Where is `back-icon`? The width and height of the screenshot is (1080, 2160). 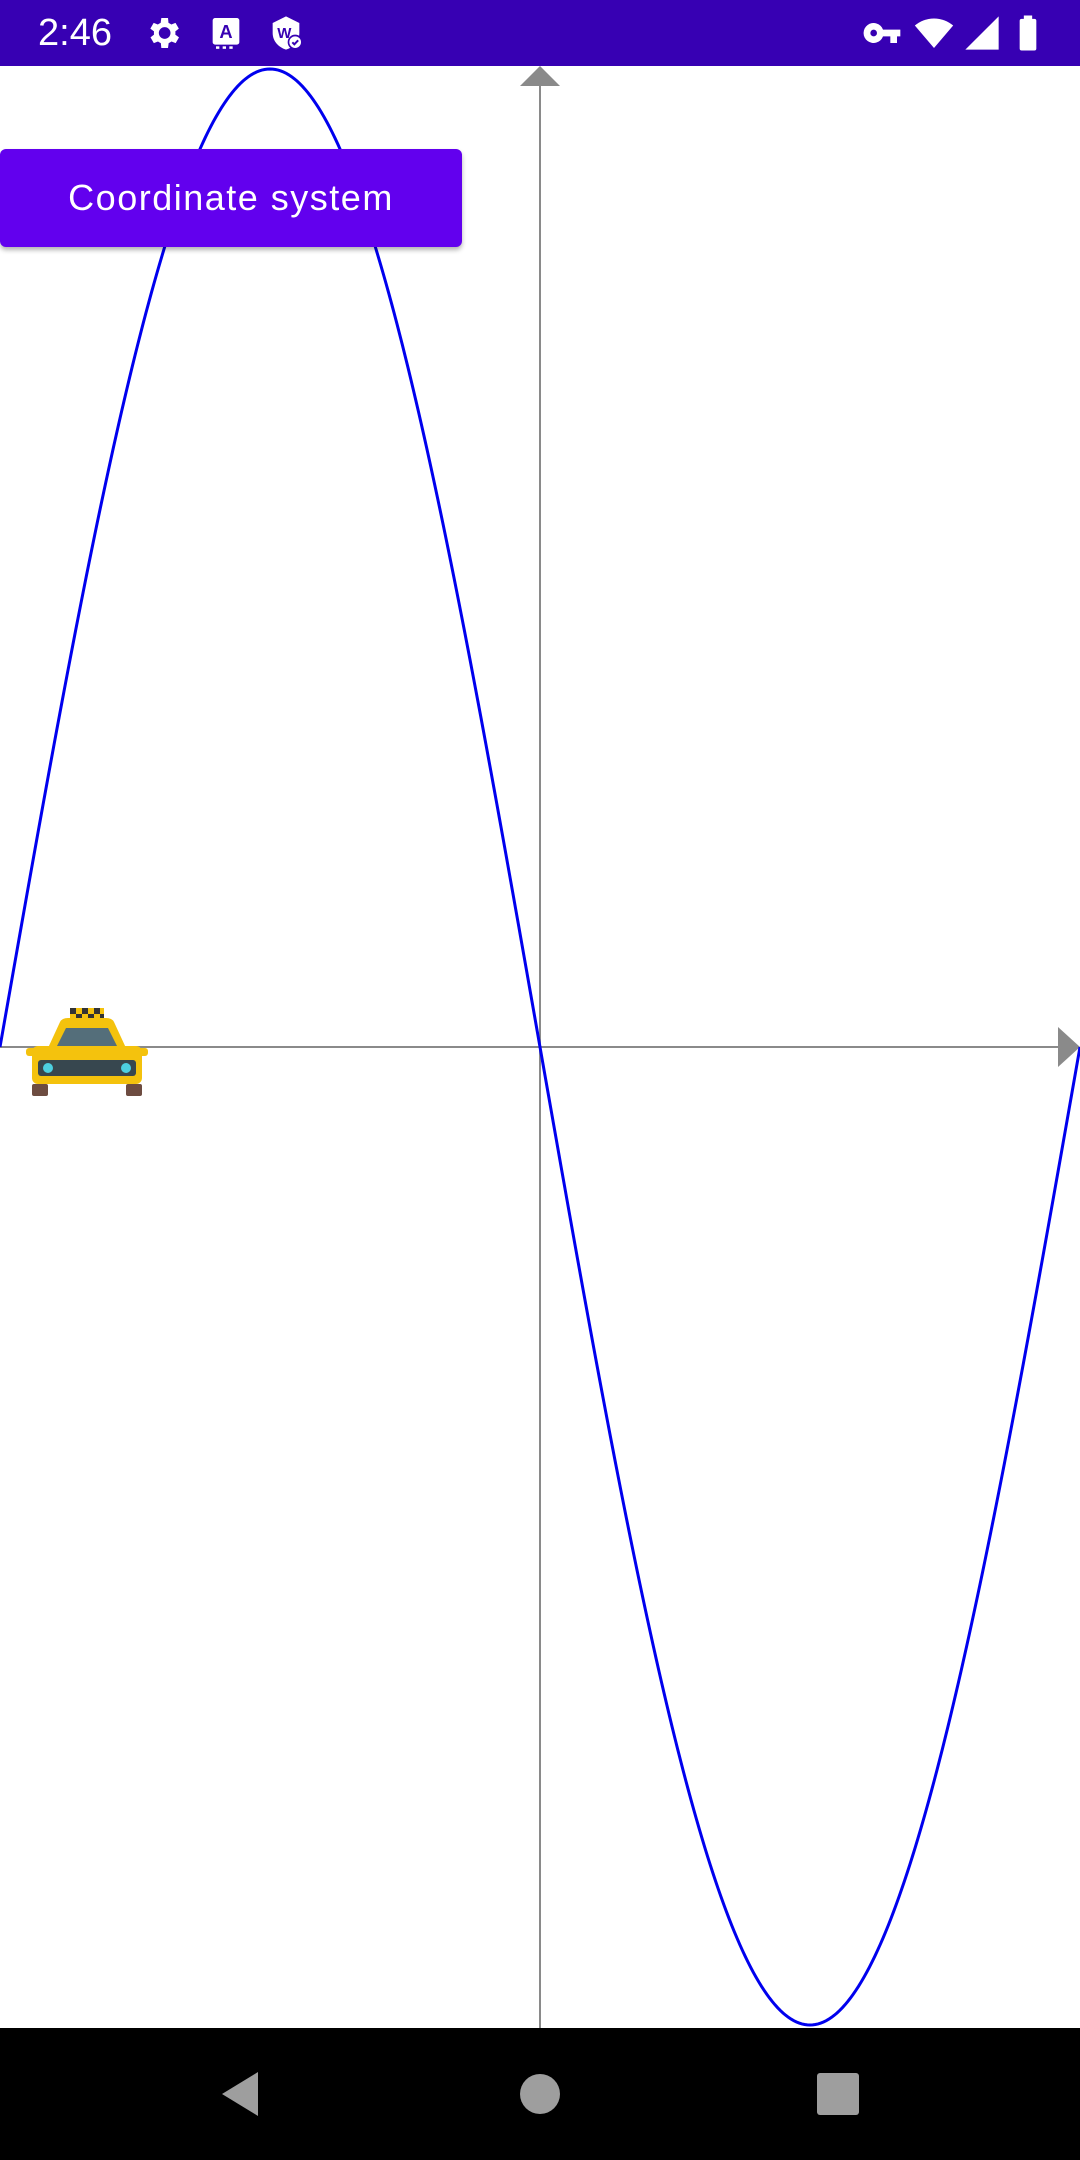 back-icon is located at coordinates (242, 2094).